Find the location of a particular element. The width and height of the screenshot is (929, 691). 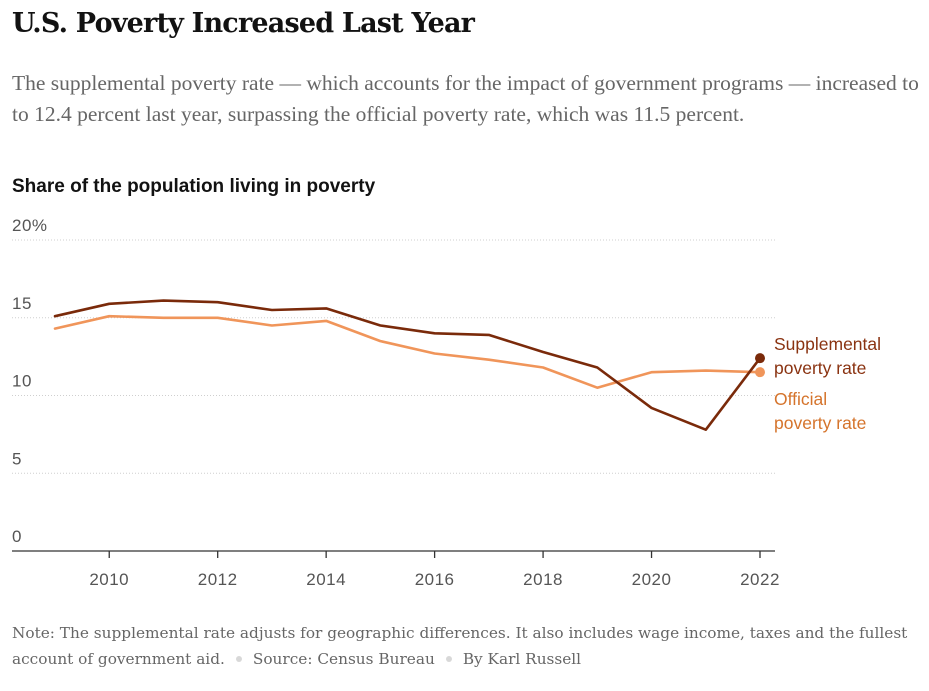

x-tick-label: 2020 is located at coordinates (652, 579).